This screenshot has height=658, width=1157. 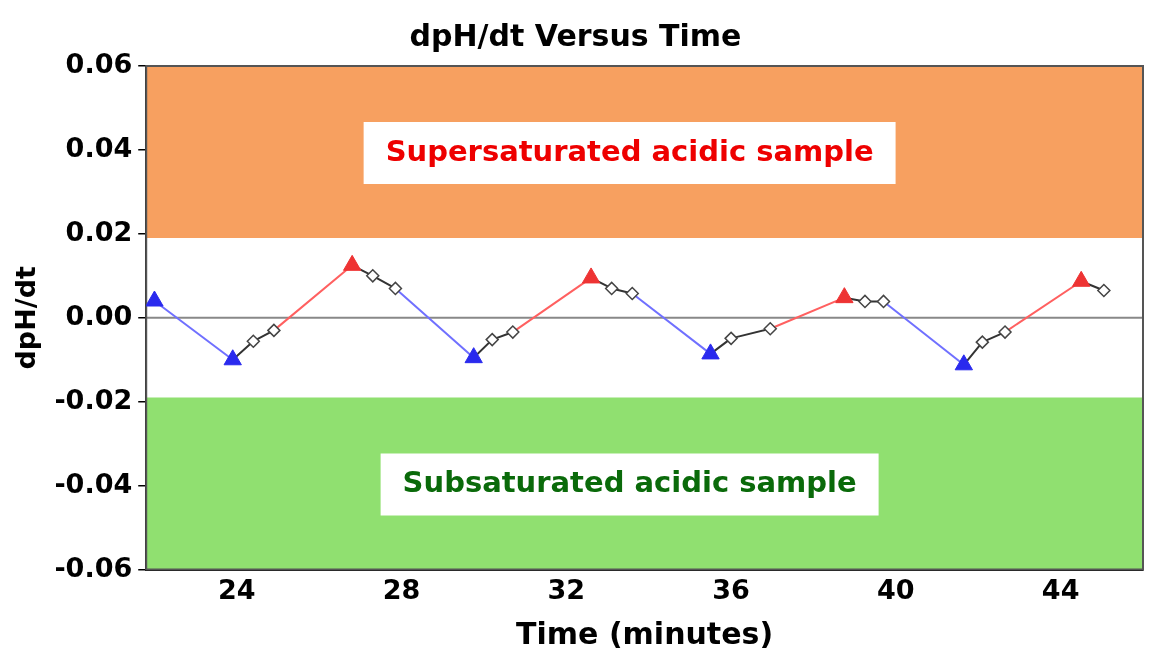 I want to click on y-tick-label: -0.06, so click(x=93, y=567).